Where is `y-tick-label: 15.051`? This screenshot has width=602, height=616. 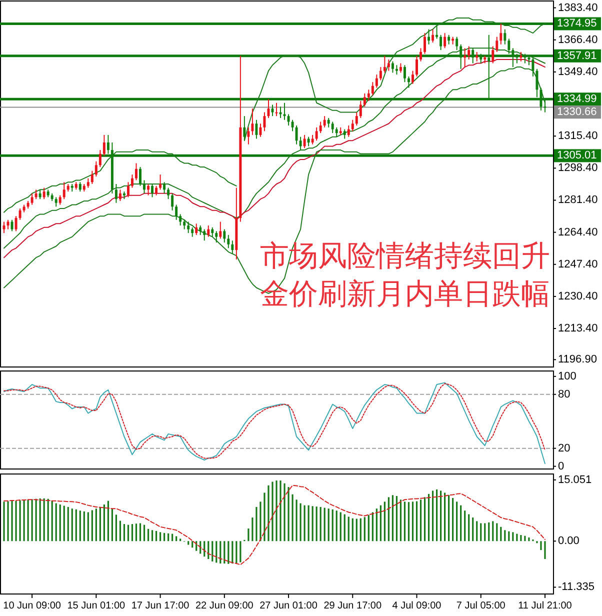 y-tick-label: 15.051 is located at coordinates (575, 480).